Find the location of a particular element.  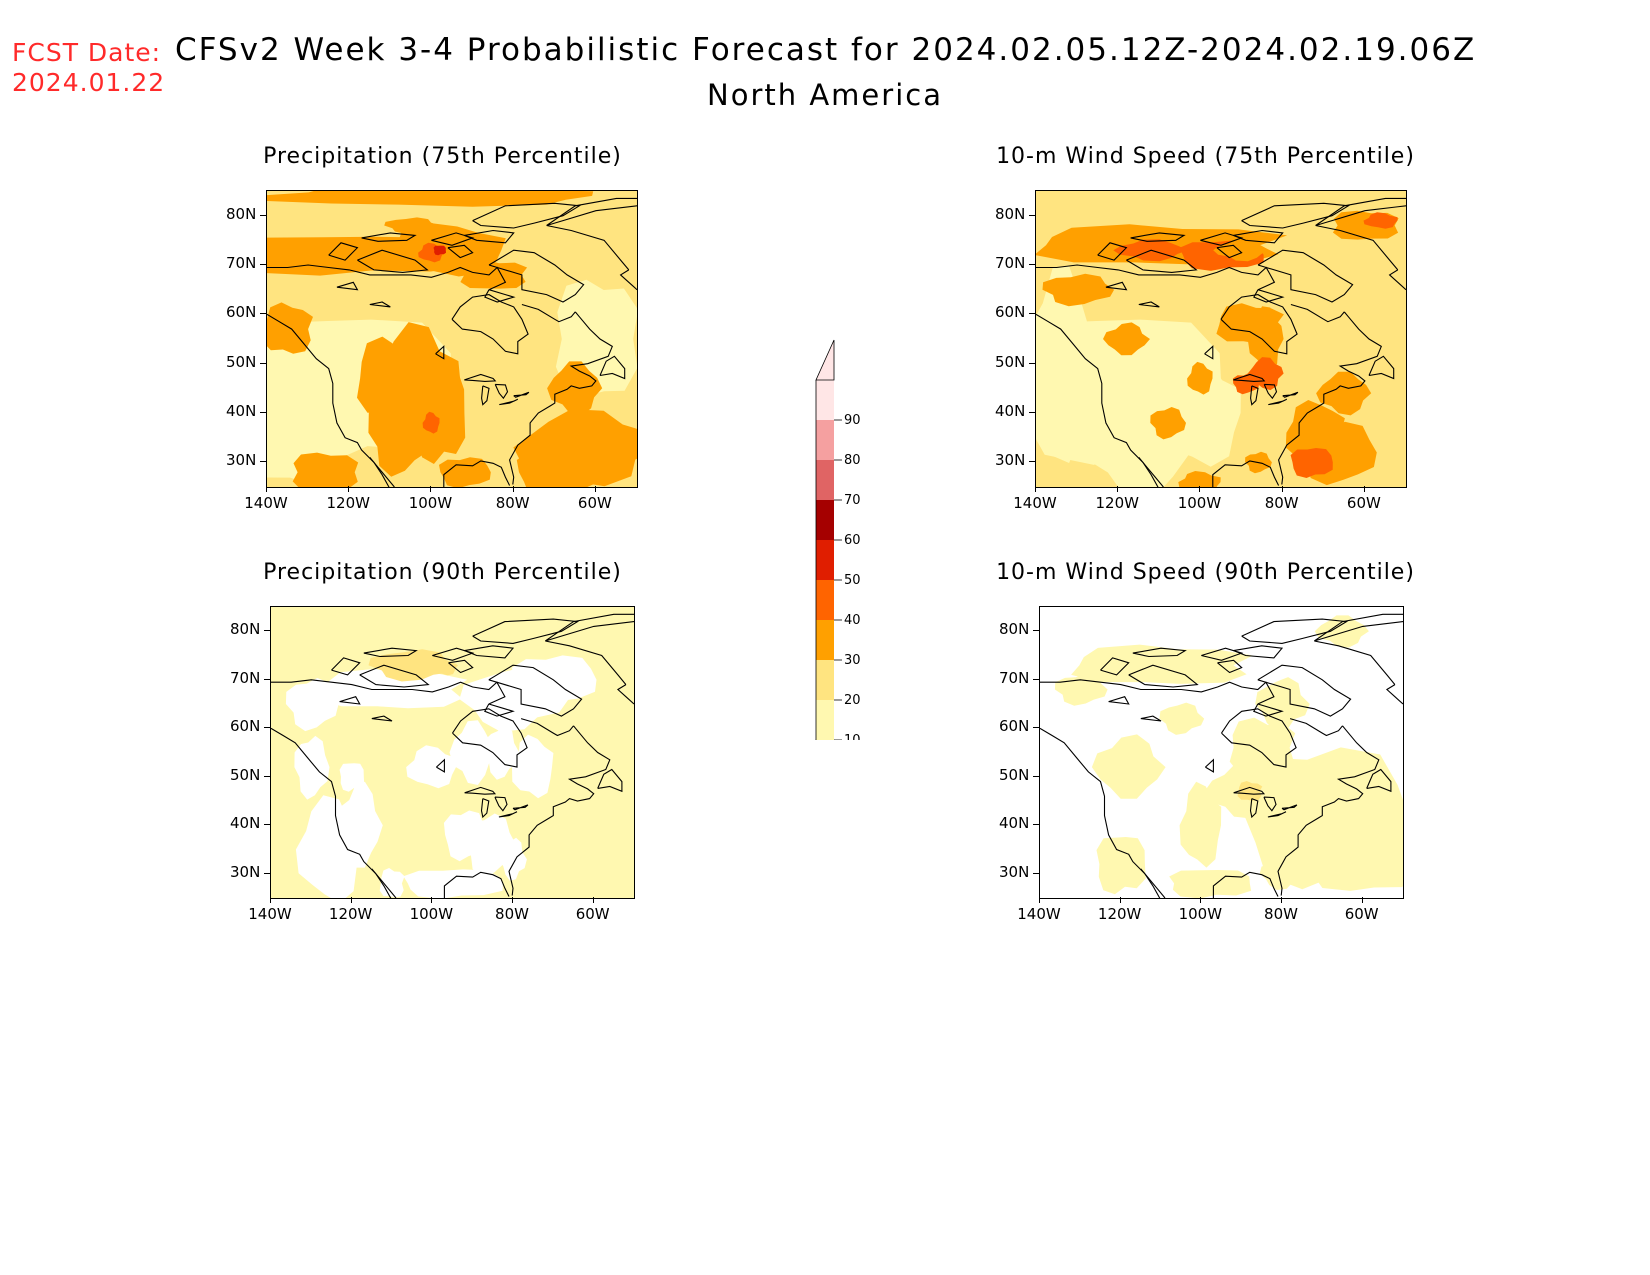

colorbar-level-label: 90 is located at coordinates (852, 420).